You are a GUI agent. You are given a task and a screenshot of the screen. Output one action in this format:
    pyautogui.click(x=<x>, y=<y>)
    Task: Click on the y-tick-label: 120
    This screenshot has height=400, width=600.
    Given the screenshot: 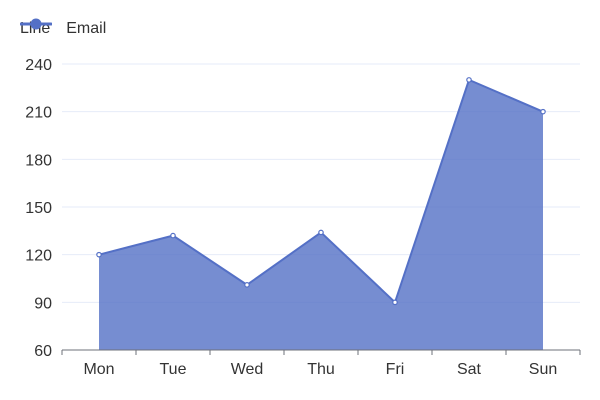 What is the action you would take?
    pyautogui.click(x=38, y=256)
    